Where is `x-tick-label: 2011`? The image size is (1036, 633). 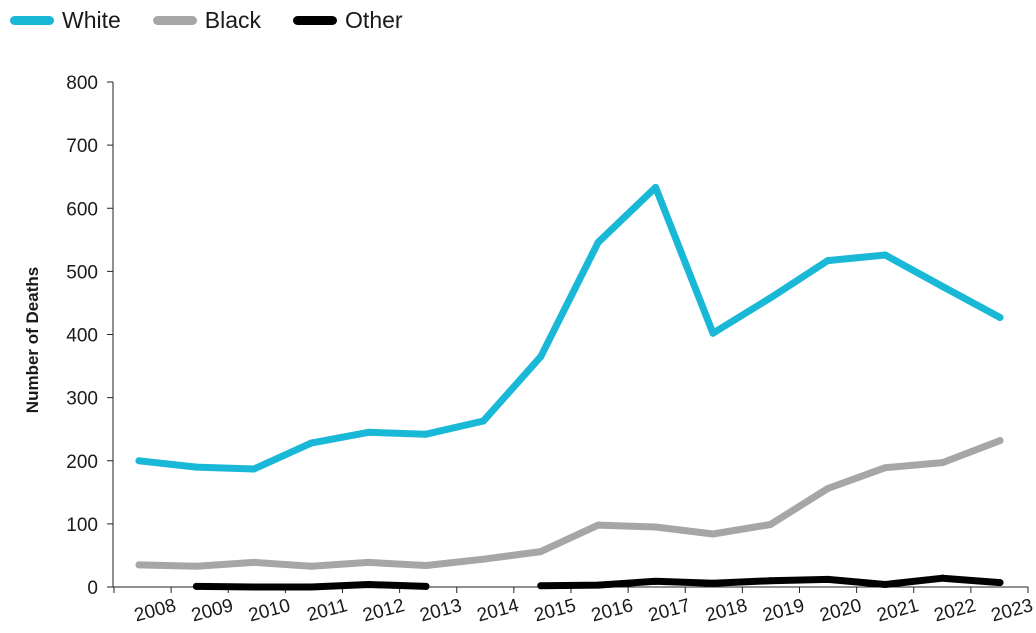 x-tick-label: 2011 is located at coordinates (327, 610).